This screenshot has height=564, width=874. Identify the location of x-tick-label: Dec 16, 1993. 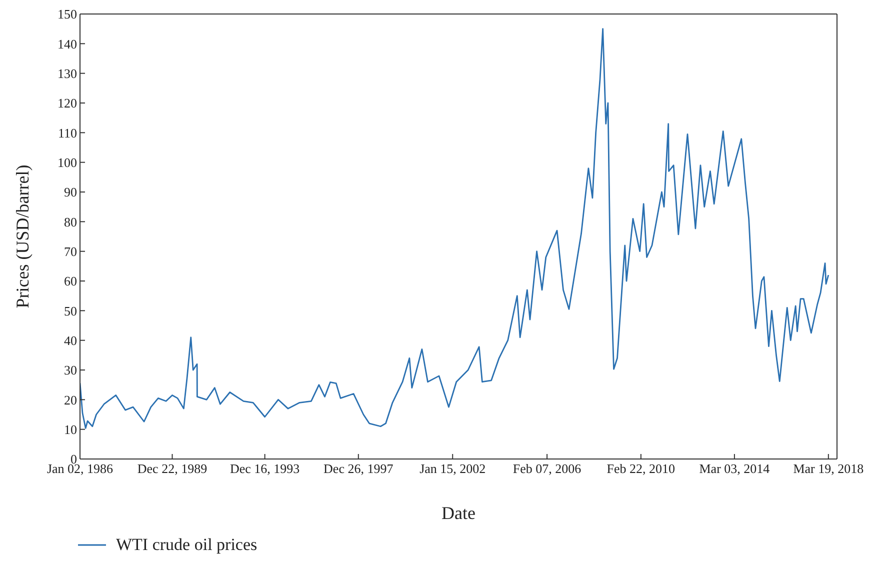
(265, 468).